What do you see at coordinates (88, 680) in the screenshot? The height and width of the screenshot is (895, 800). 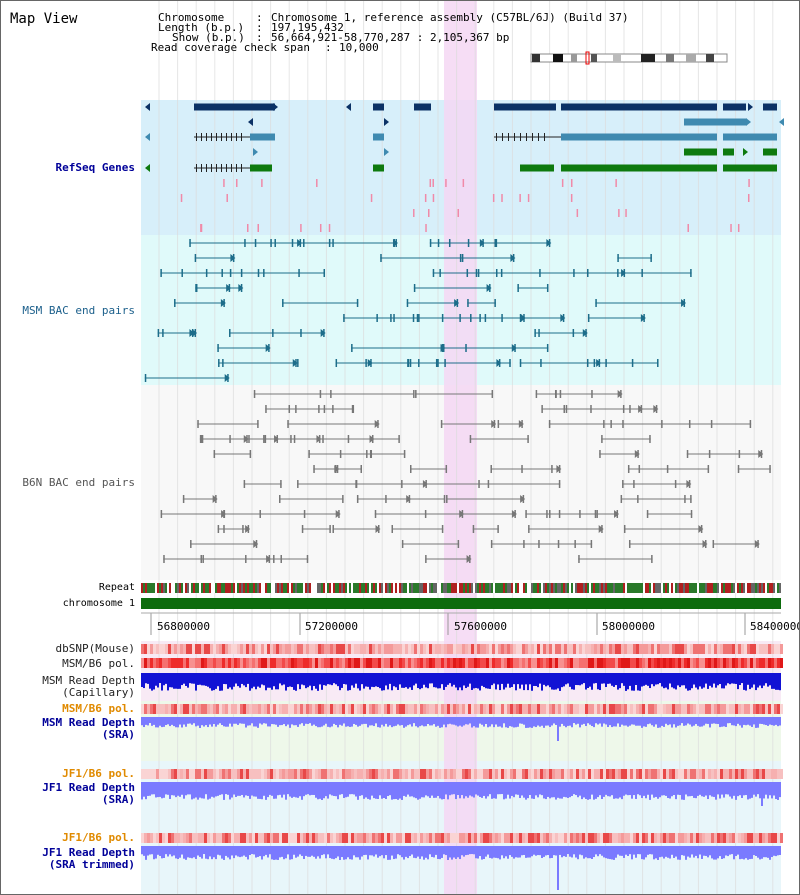 I see `track-label-msm-depth-capillary: MSM Read Depth` at bounding box center [88, 680].